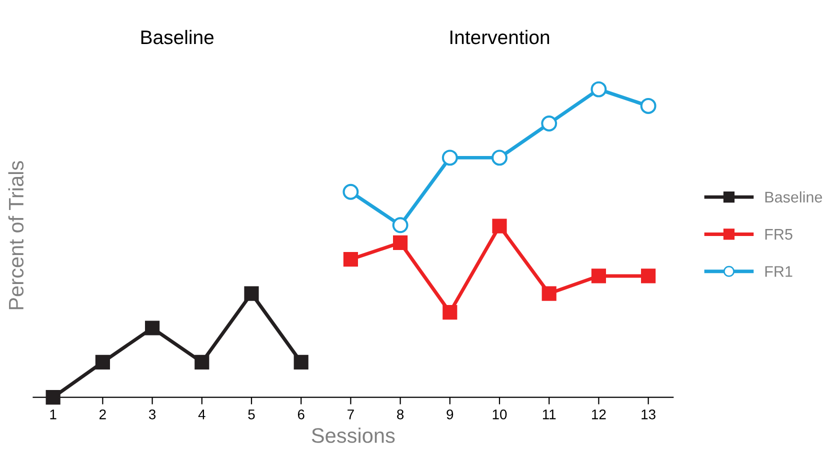 This screenshot has width=831, height=462. I want to click on x-tick-label: 9, so click(450, 414).